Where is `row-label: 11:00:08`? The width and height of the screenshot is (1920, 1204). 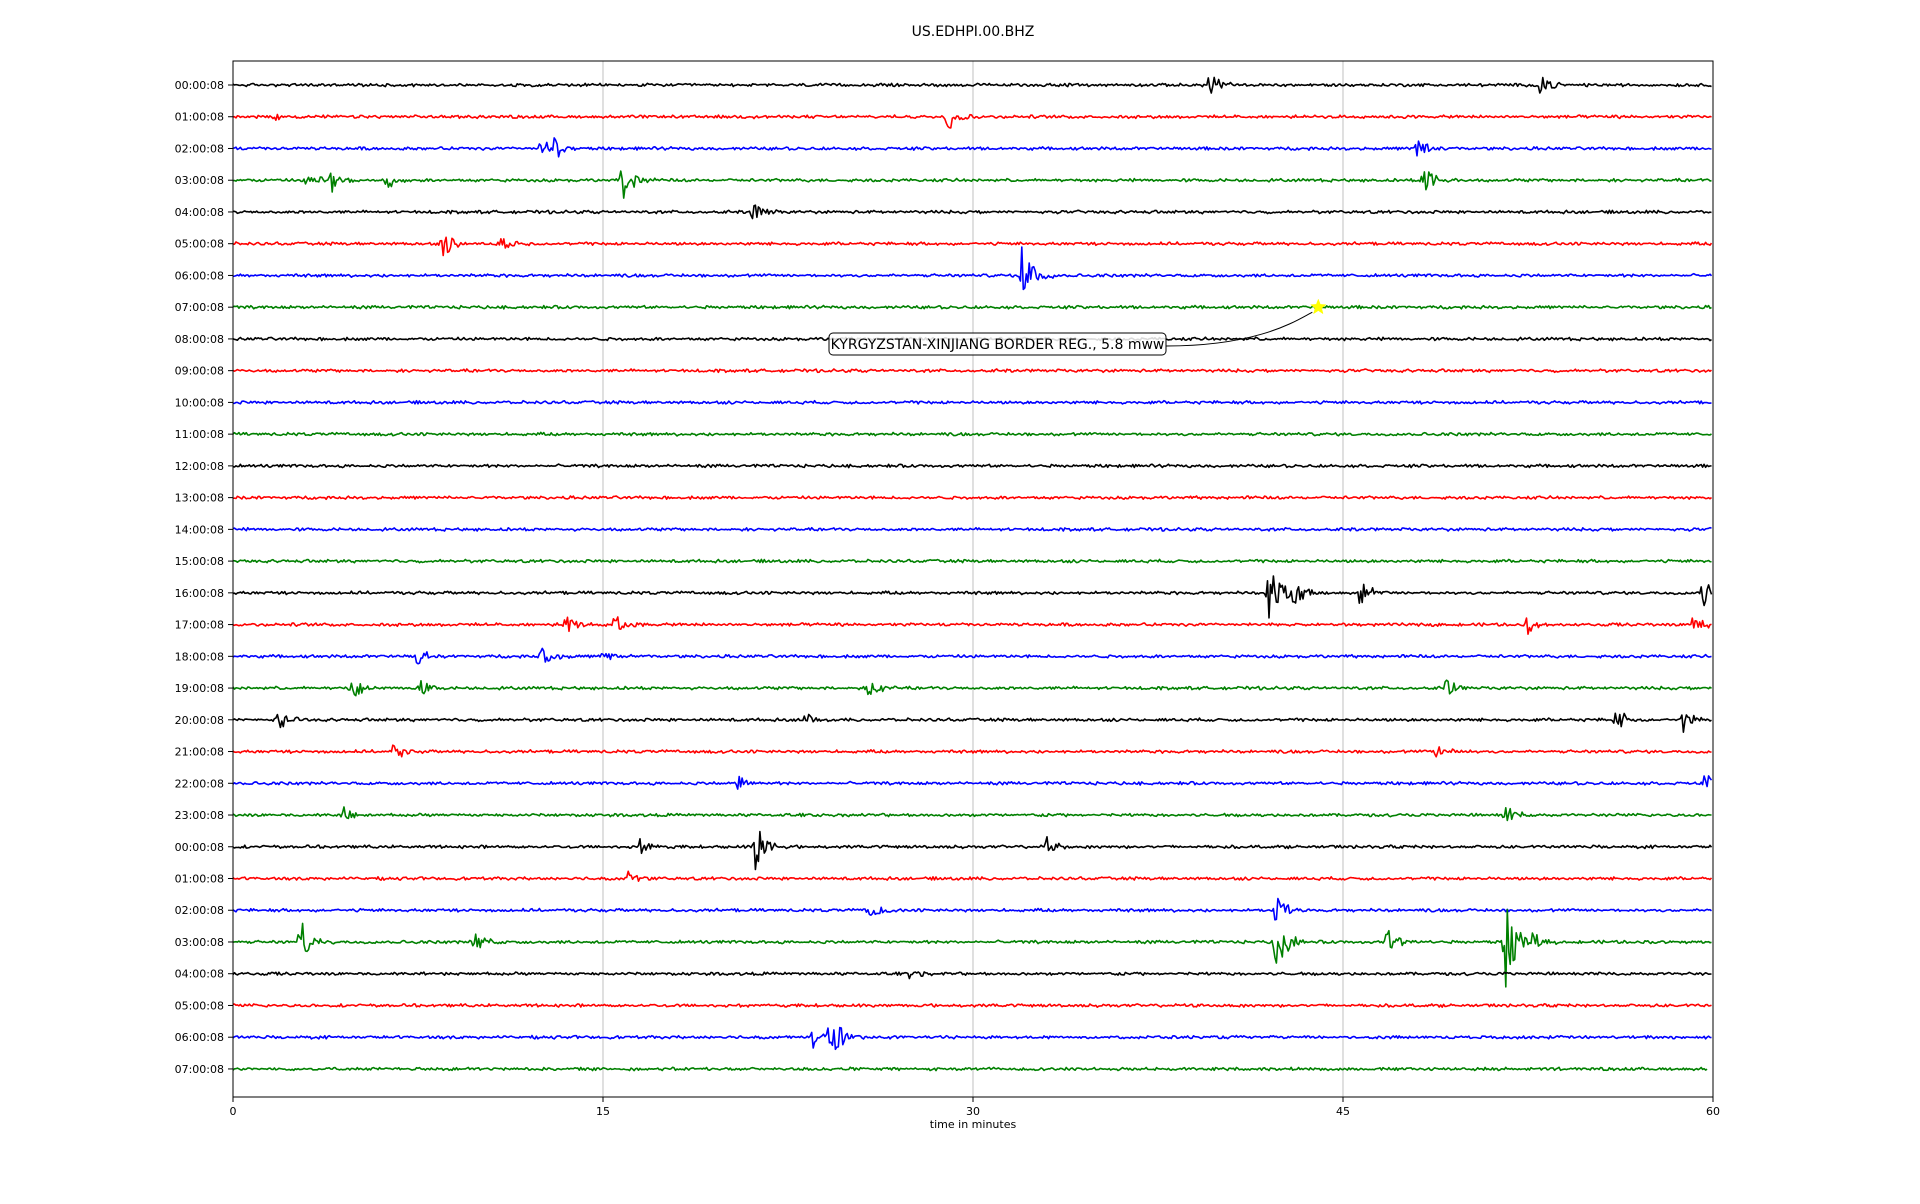 row-label: 11:00:08 is located at coordinates (199, 434).